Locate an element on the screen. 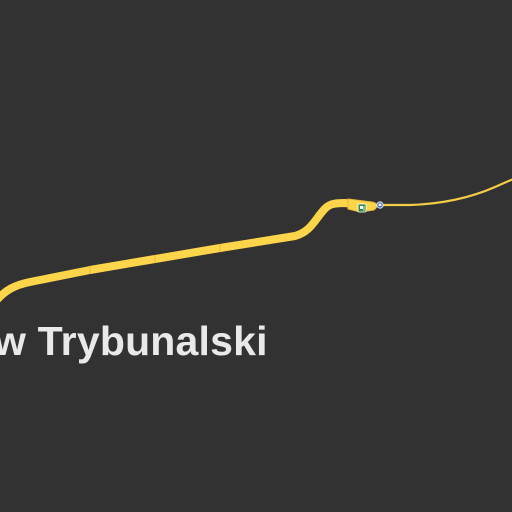 This screenshot has width=512, height=512. minor-road is located at coordinates (443, 192).